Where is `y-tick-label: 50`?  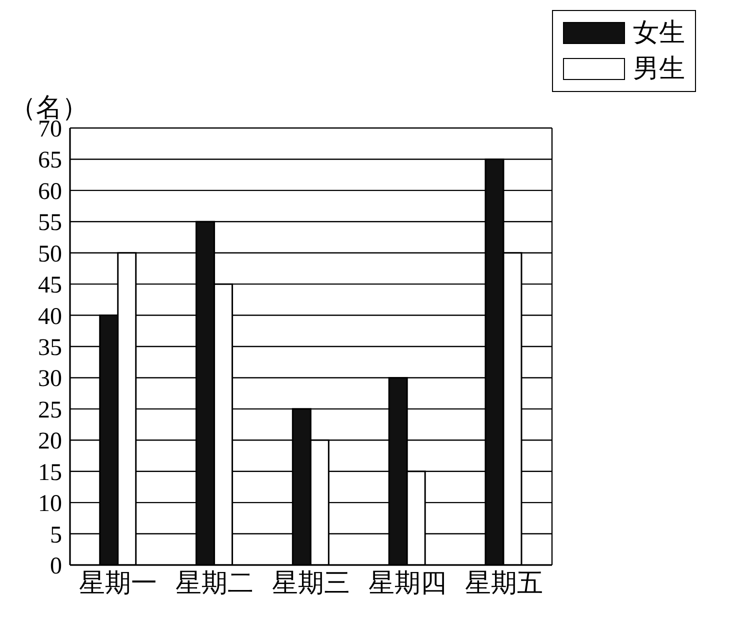
y-tick-label: 50 is located at coordinates (50, 254).